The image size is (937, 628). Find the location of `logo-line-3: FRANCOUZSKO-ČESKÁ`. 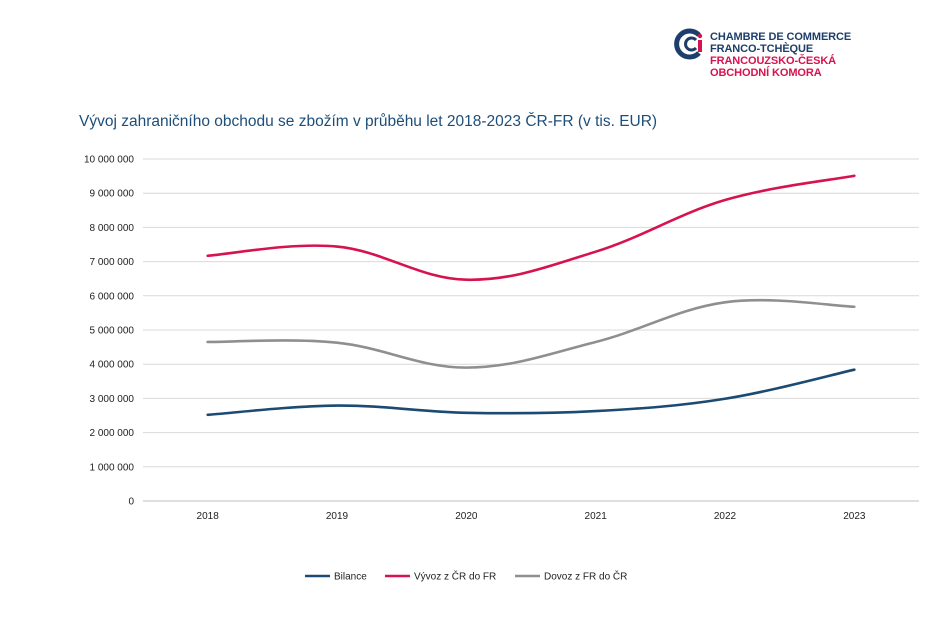

logo-line-3: FRANCOUZSKO-ČESKÁ is located at coordinates (773, 61).